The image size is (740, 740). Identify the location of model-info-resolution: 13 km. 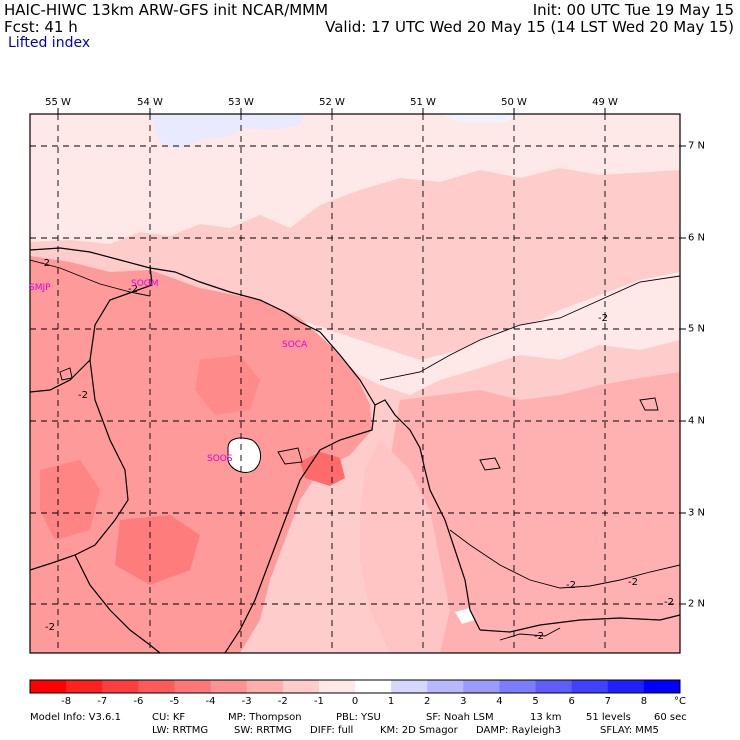
(546, 717).